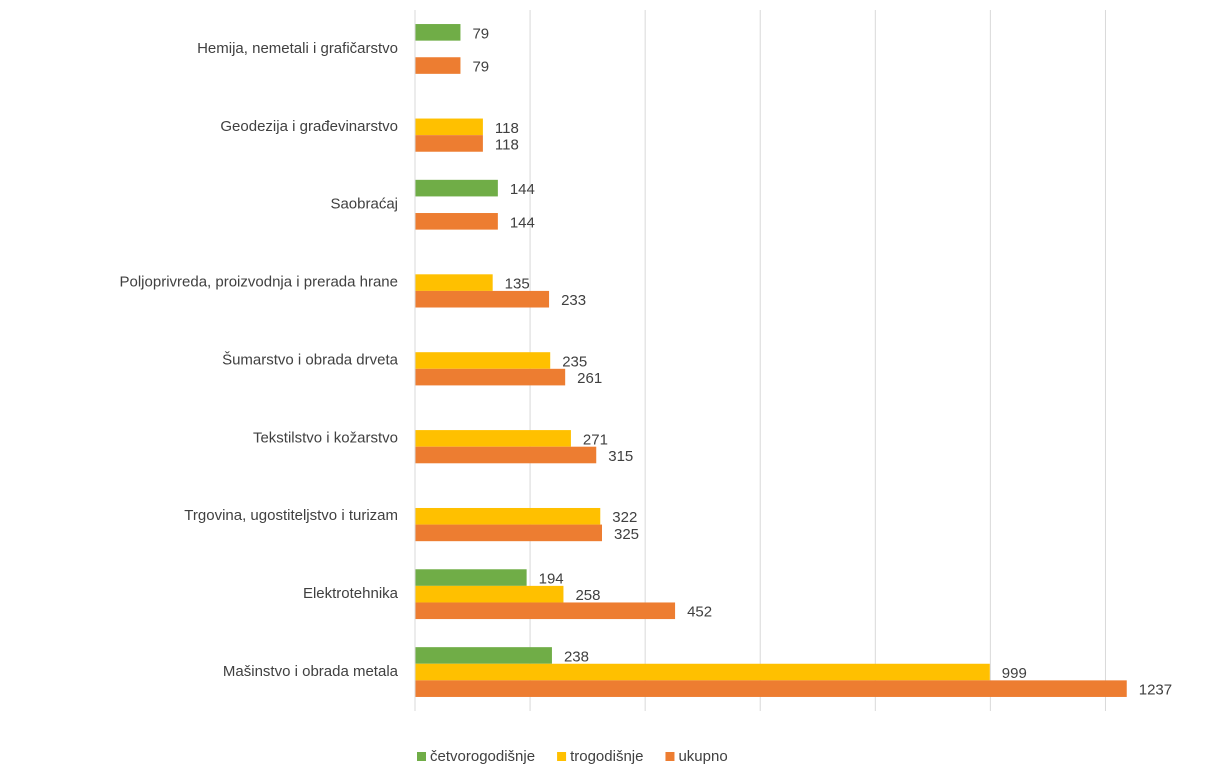 Image resolution: width=1215 pixels, height=767 pixels. I want to click on data-label: 452, so click(699, 612).